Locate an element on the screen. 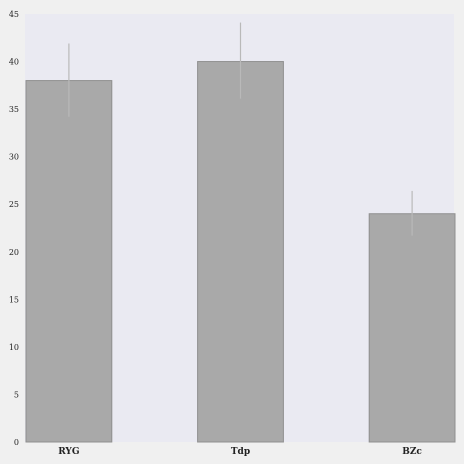 This screenshot has height=464, width=464. x-tick-label: Tdp is located at coordinates (240, 452).